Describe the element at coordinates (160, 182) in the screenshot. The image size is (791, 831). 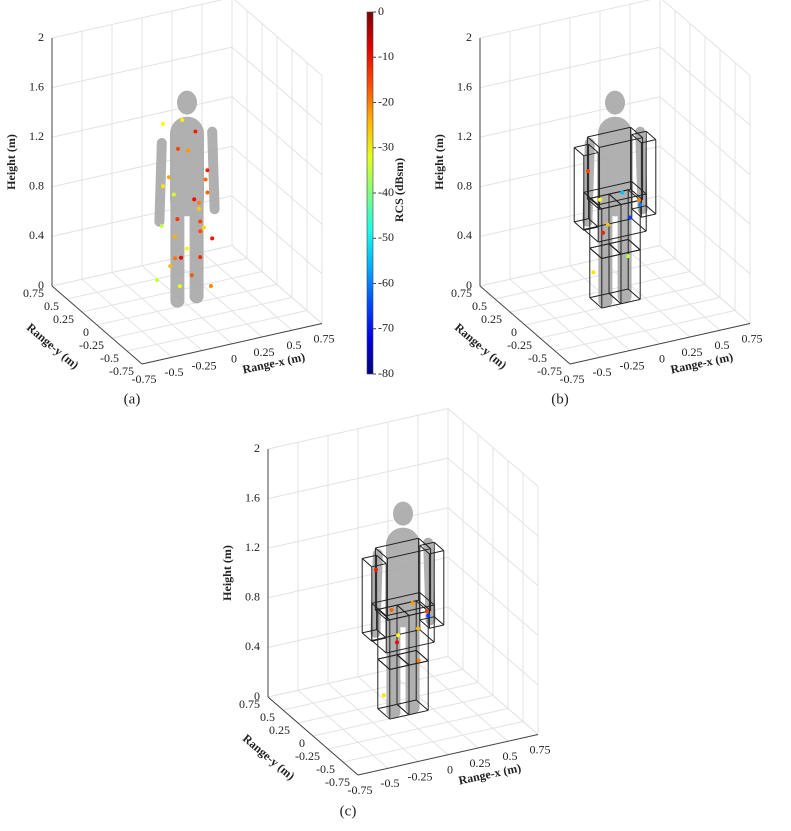
I see `body-part` at that location.